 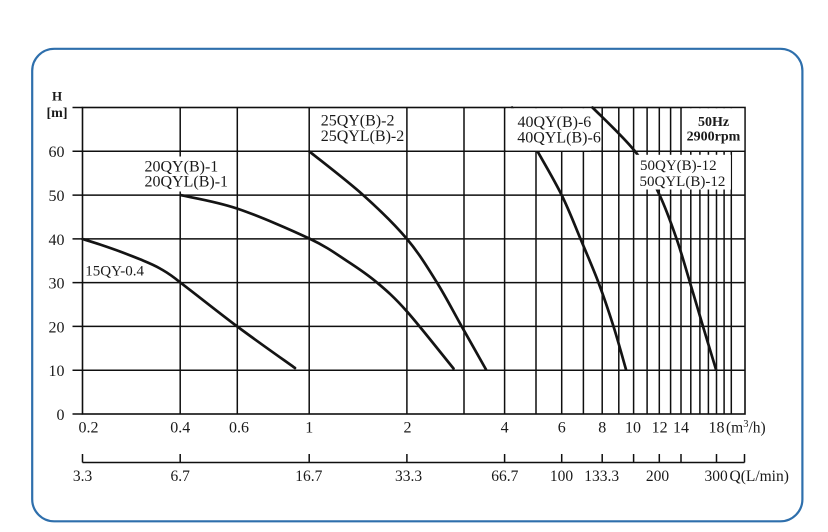 What do you see at coordinates (602, 428) in the screenshot?
I see `svg-text: 8` at bounding box center [602, 428].